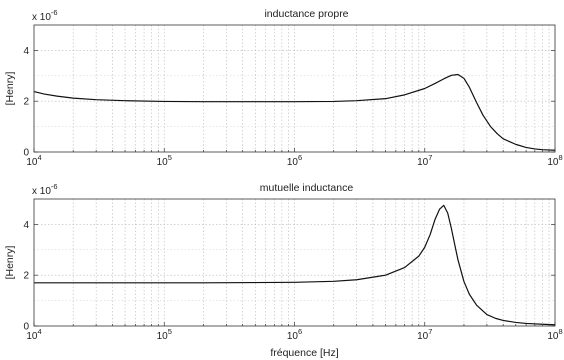 The image size is (564, 360). What do you see at coordinates (306, 14) in the screenshot?
I see `chart-title: inductance propre` at bounding box center [306, 14].